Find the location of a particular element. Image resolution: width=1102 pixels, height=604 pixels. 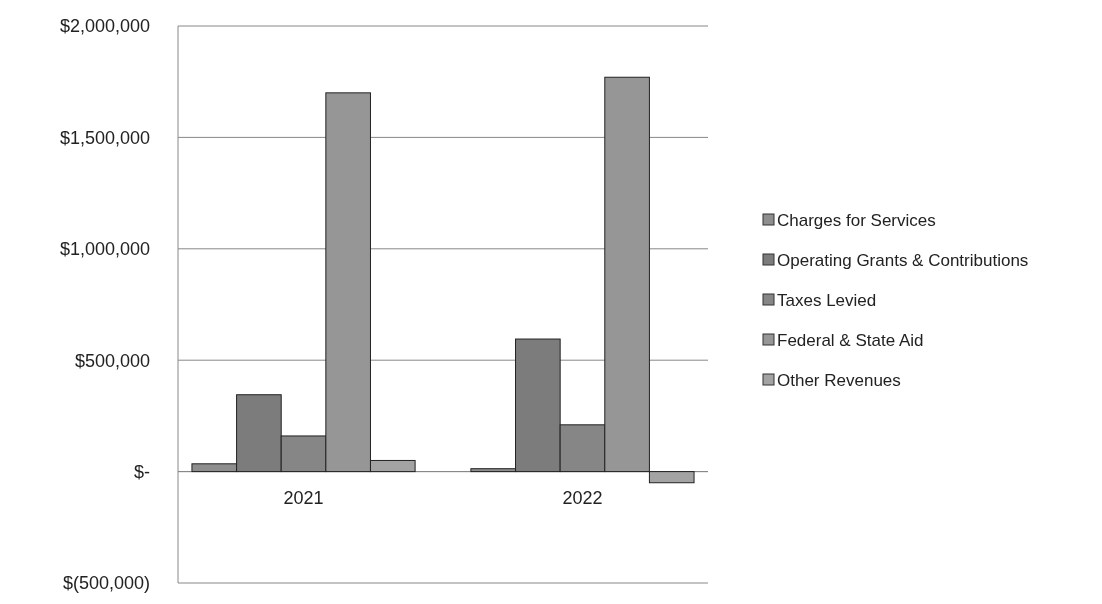

legend-label: Operating Grants & Contributions is located at coordinates (903, 260).